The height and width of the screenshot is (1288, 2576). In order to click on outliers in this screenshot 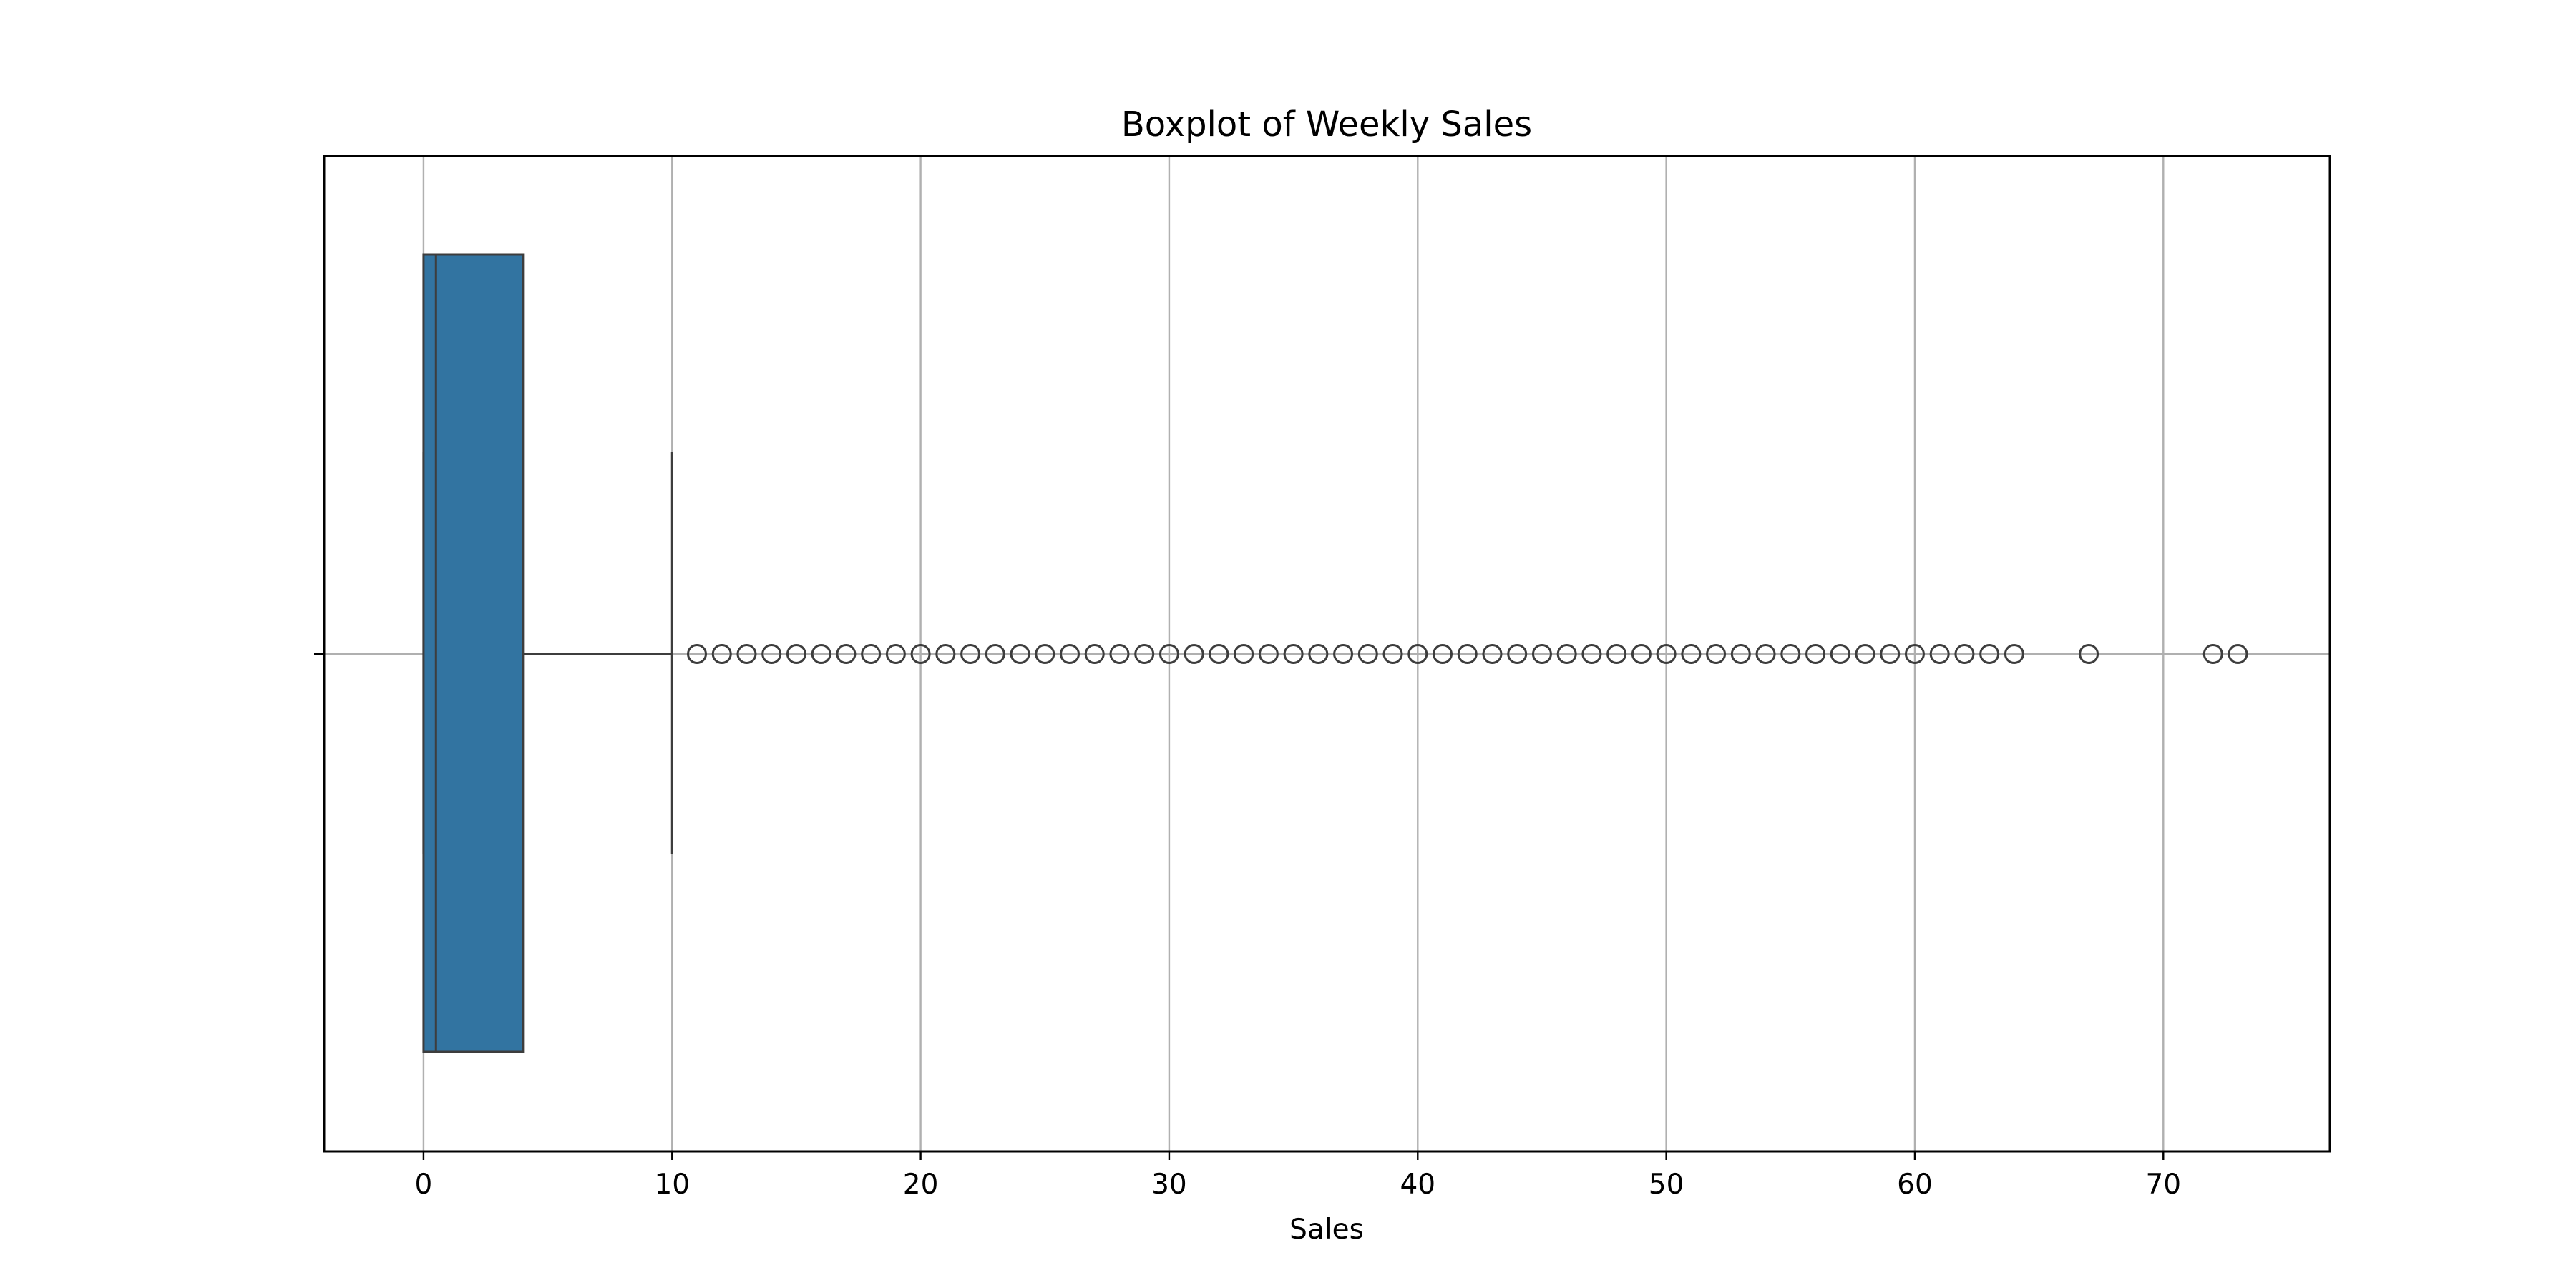, I will do `click(1467, 654)`.